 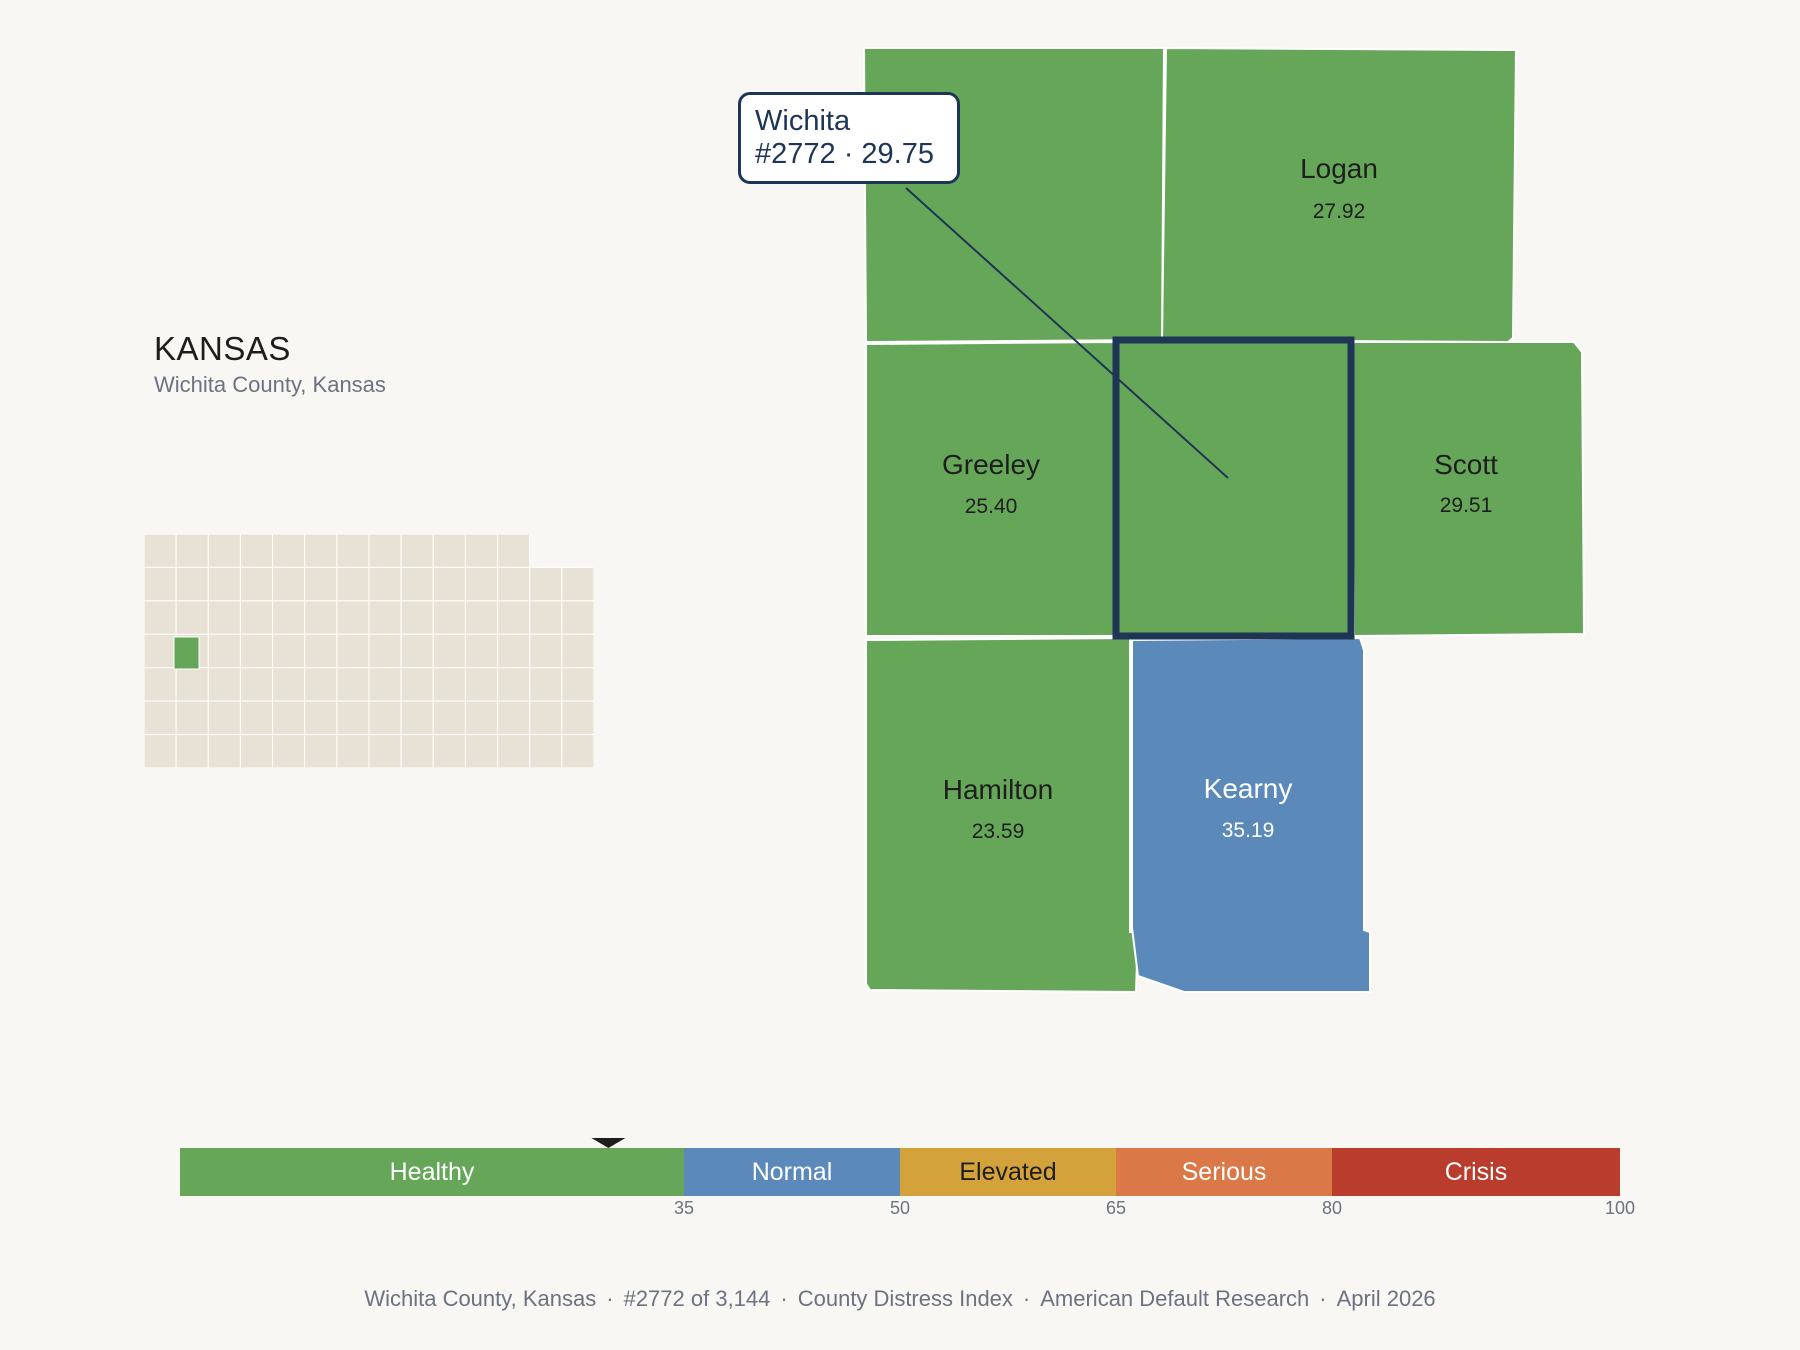 What do you see at coordinates (697, 1298) in the screenshot?
I see `footer-rank: #2772 of 3,144` at bounding box center [697, 1298].